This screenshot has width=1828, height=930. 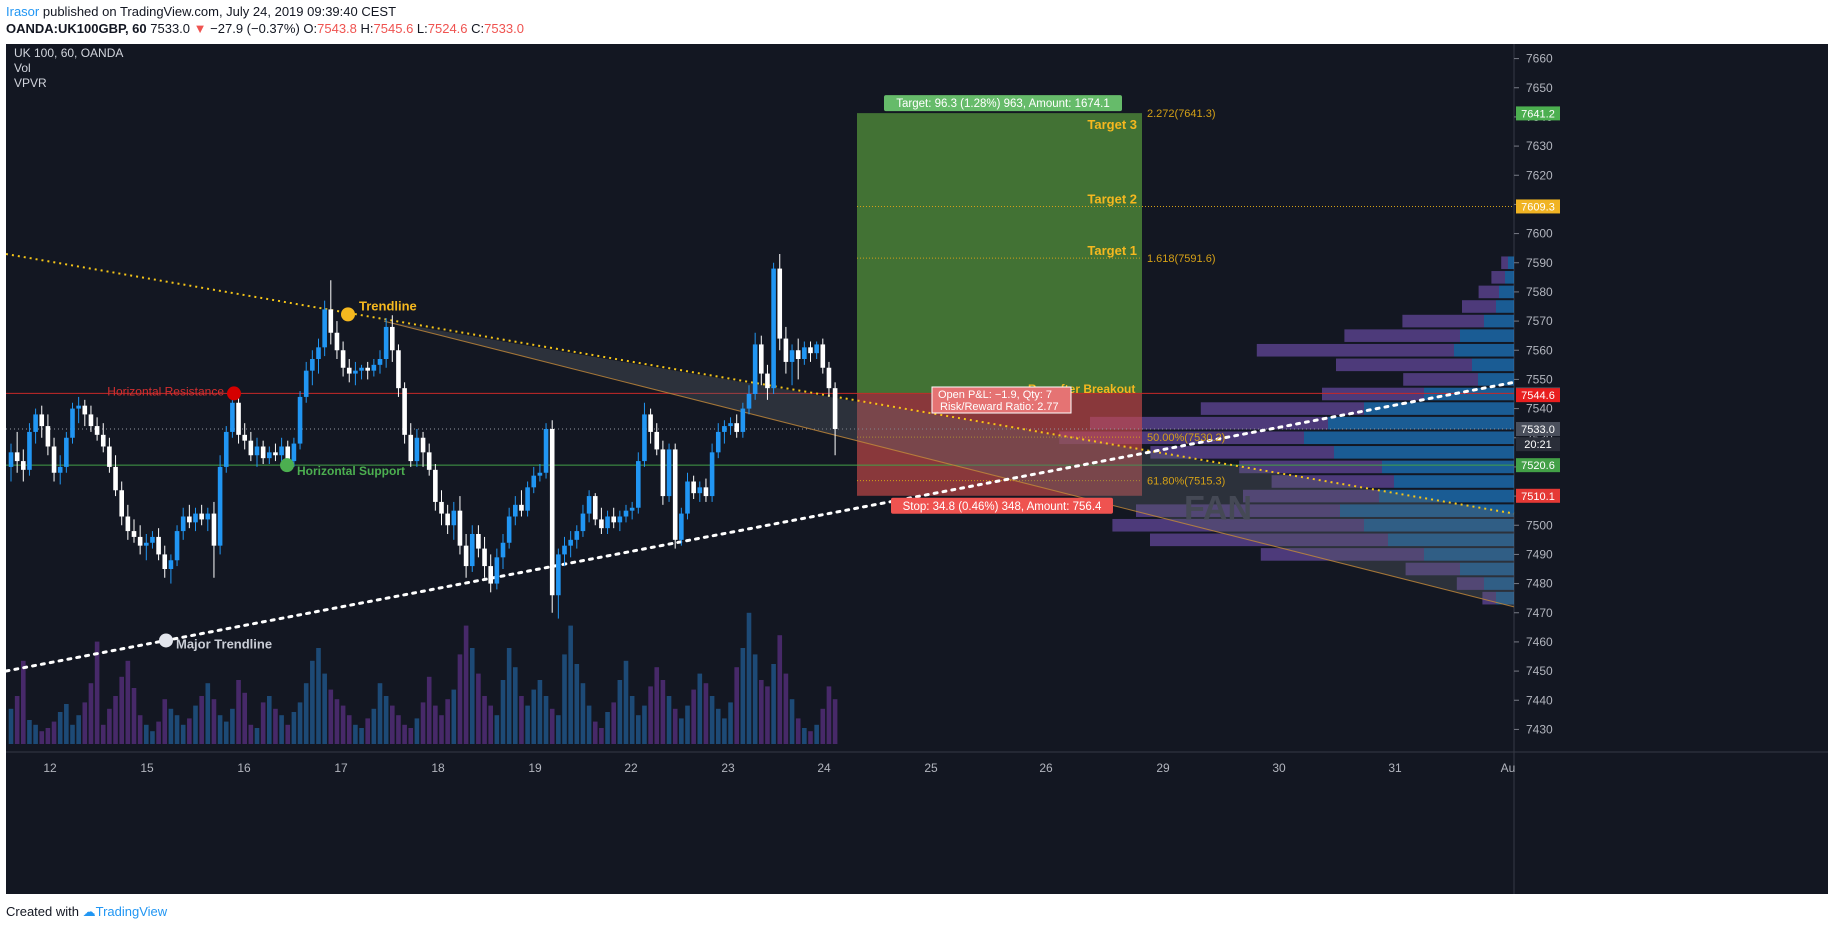 What do you see at coordinates (341, 768) in the screenshot?
I see `x-tick-label: 17` at bounding box center [341, 768].